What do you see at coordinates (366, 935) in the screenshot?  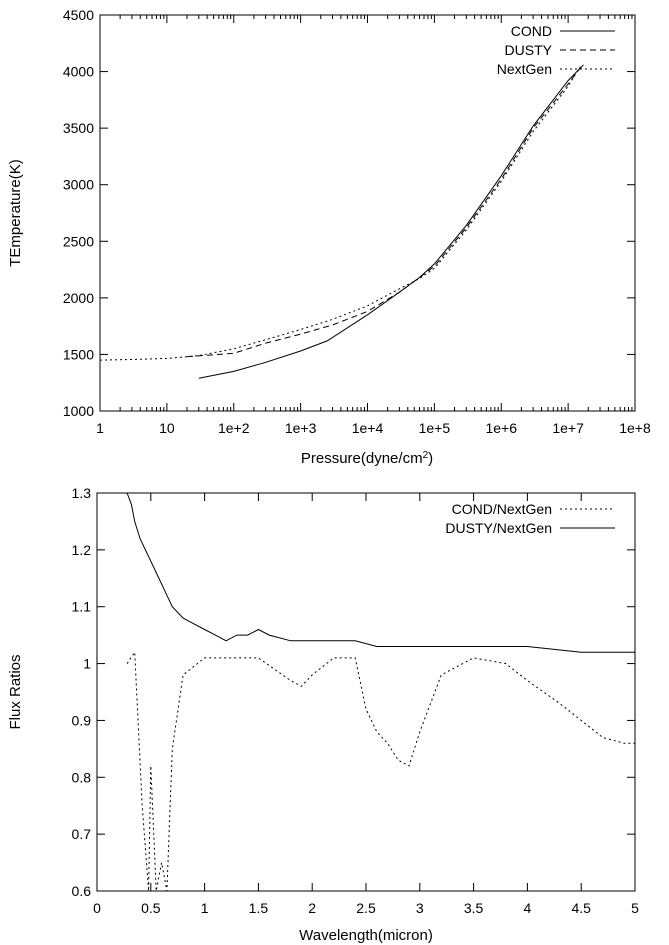 I see `x-axis-label: Wavelength(micron)` at bounding box center [366, 935].